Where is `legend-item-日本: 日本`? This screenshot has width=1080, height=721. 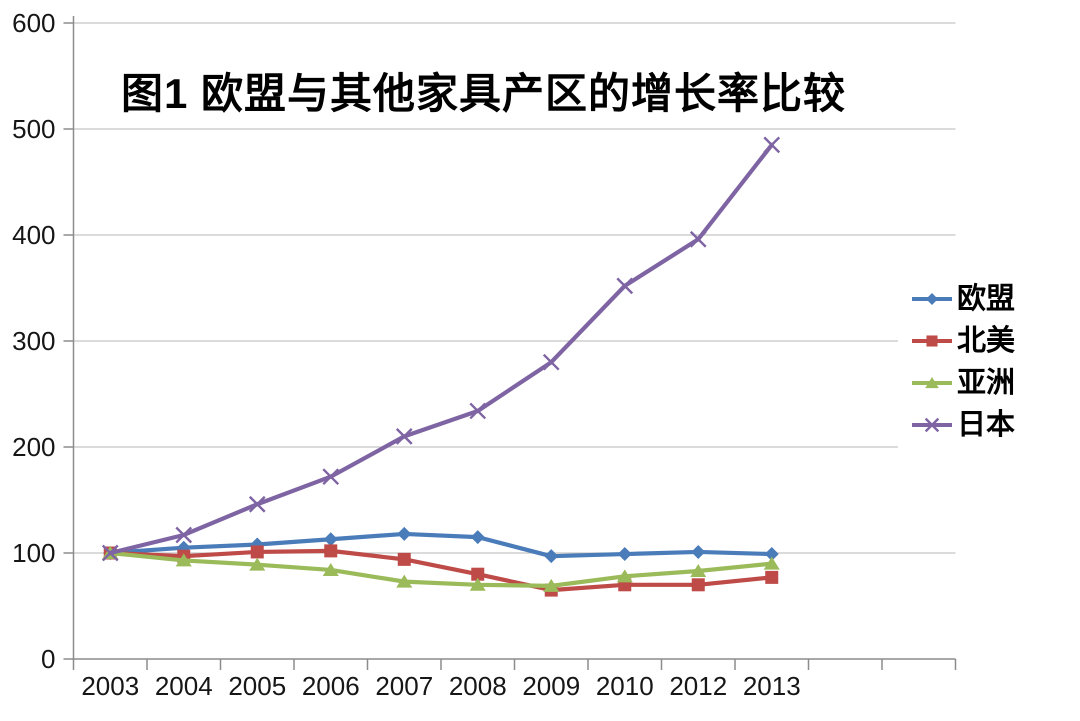
legend-item-日本: 日本 is located at coordinates (985, 425).